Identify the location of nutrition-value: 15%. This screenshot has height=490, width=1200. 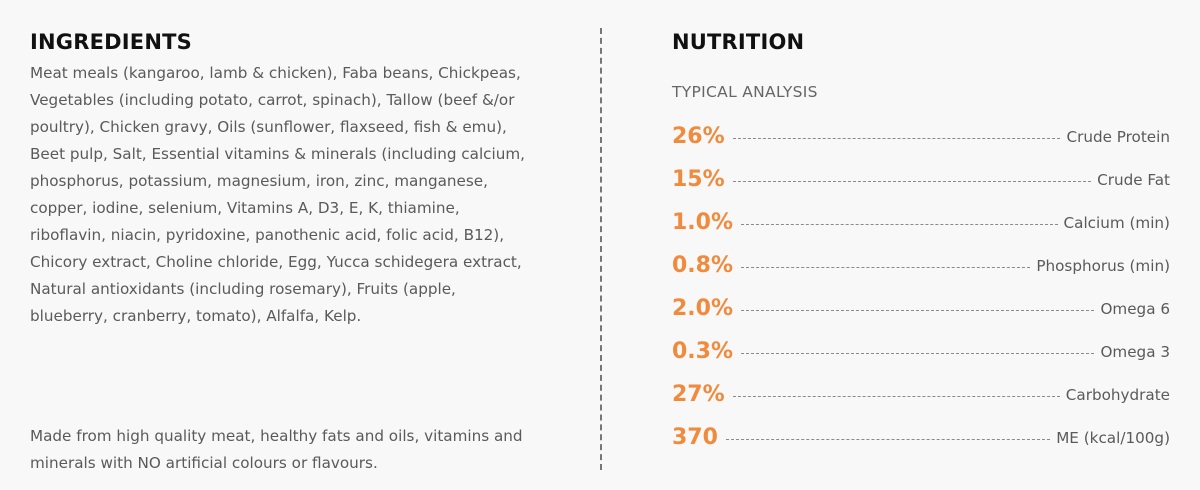
(698, 179).